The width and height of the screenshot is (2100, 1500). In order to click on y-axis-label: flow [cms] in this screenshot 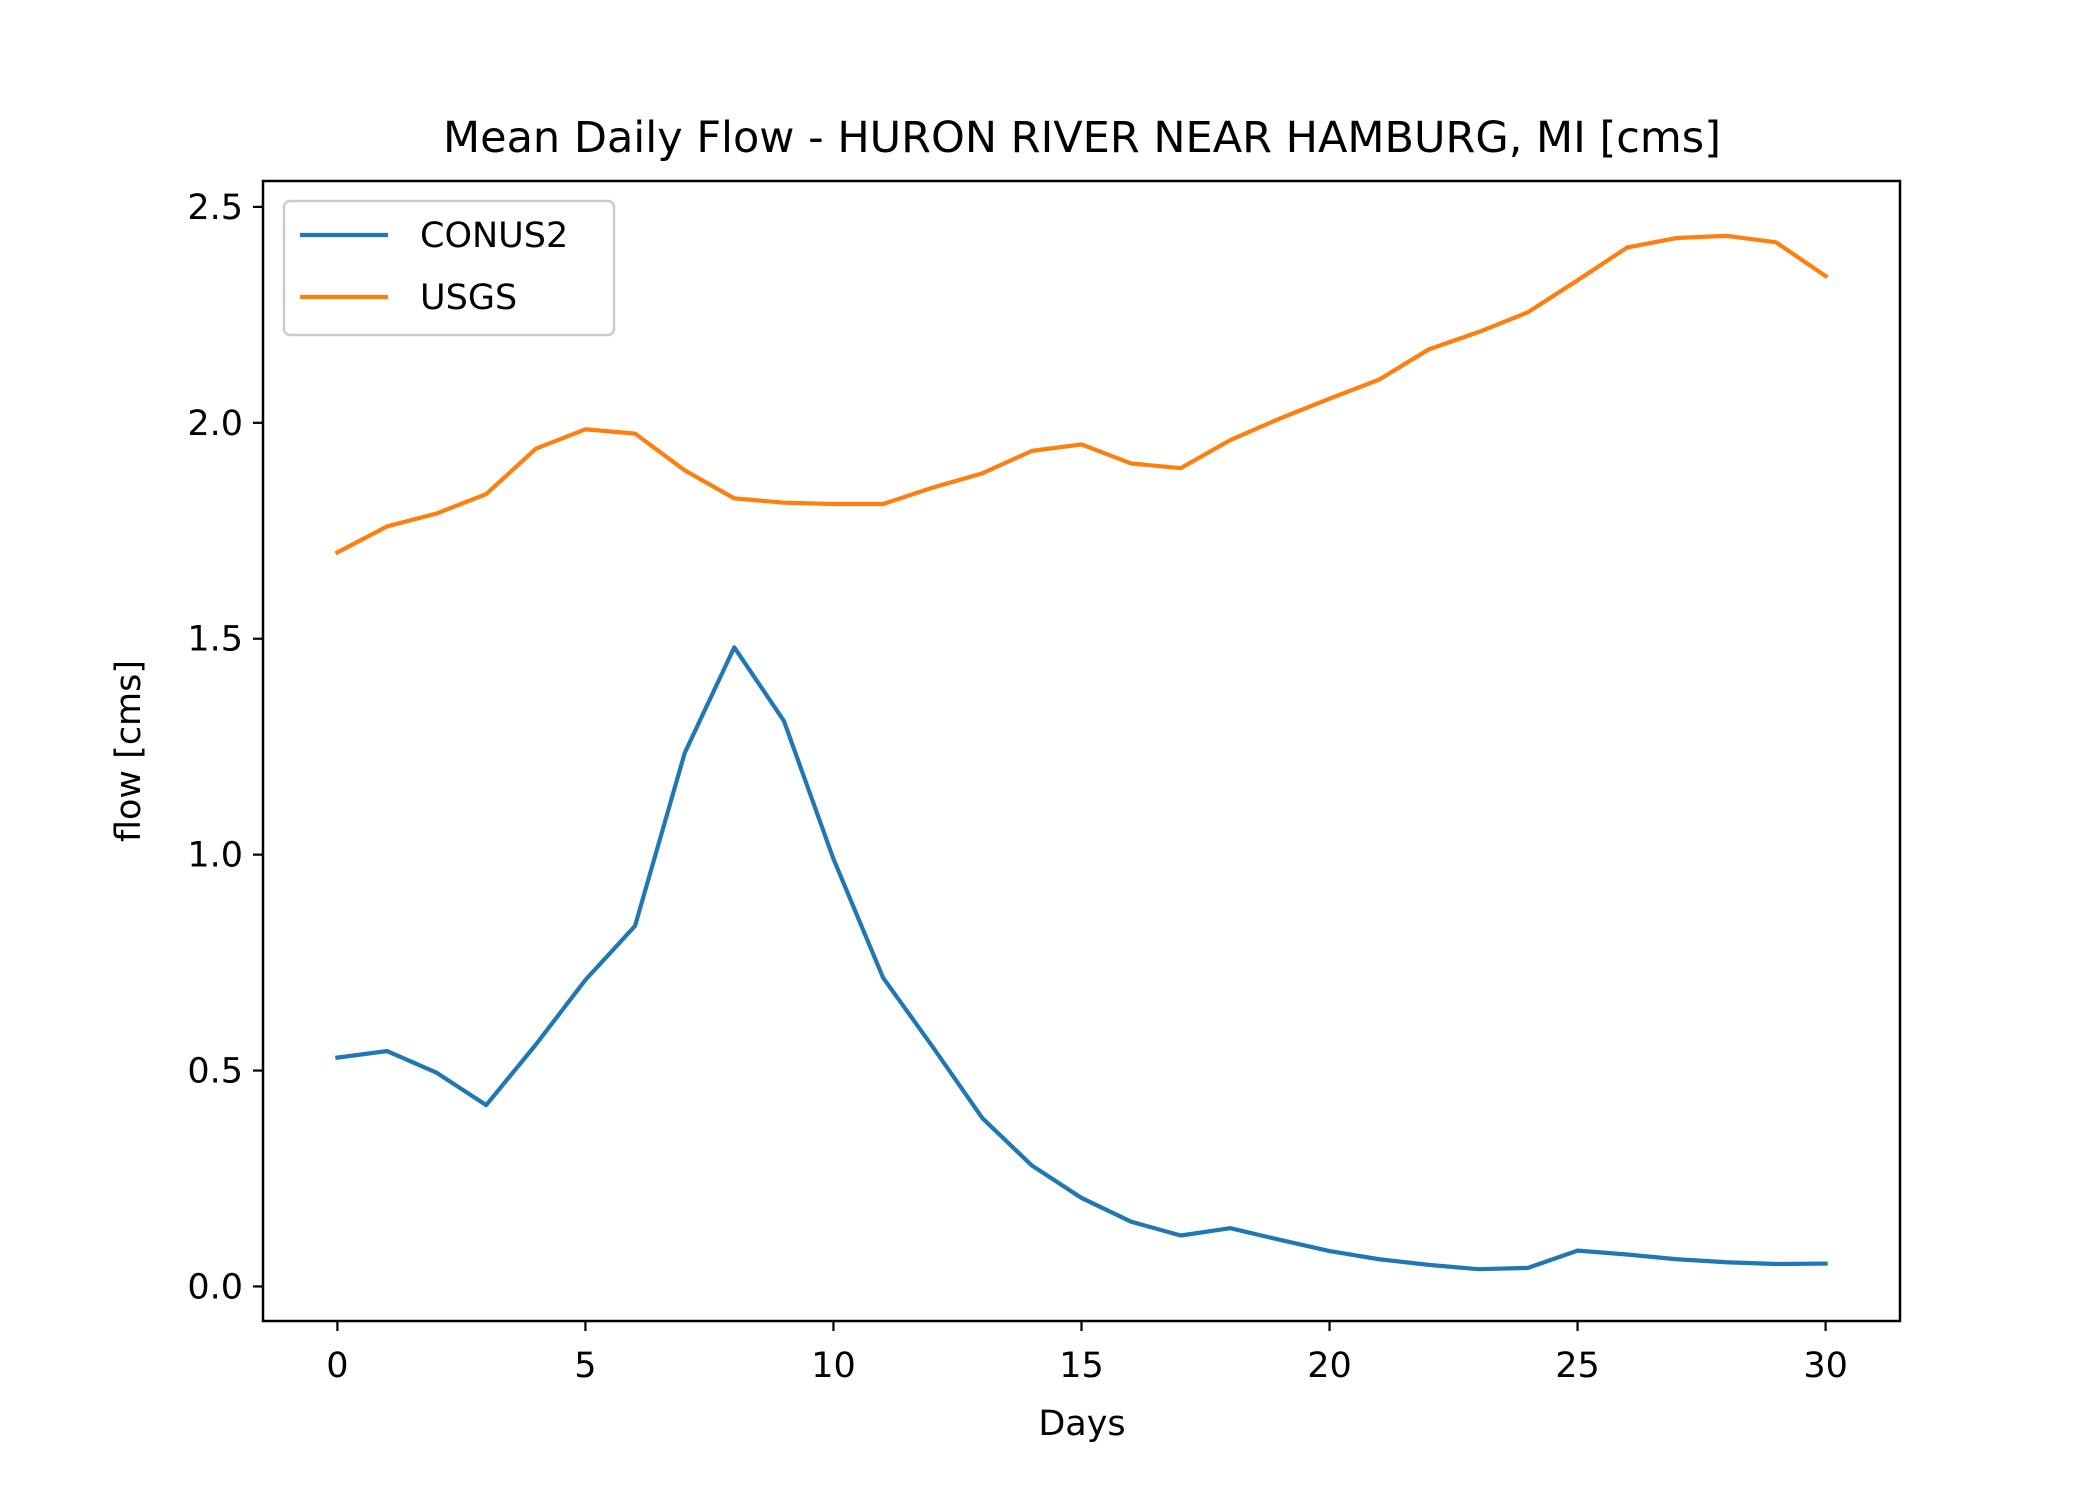, I will do `click(129, 751)`.